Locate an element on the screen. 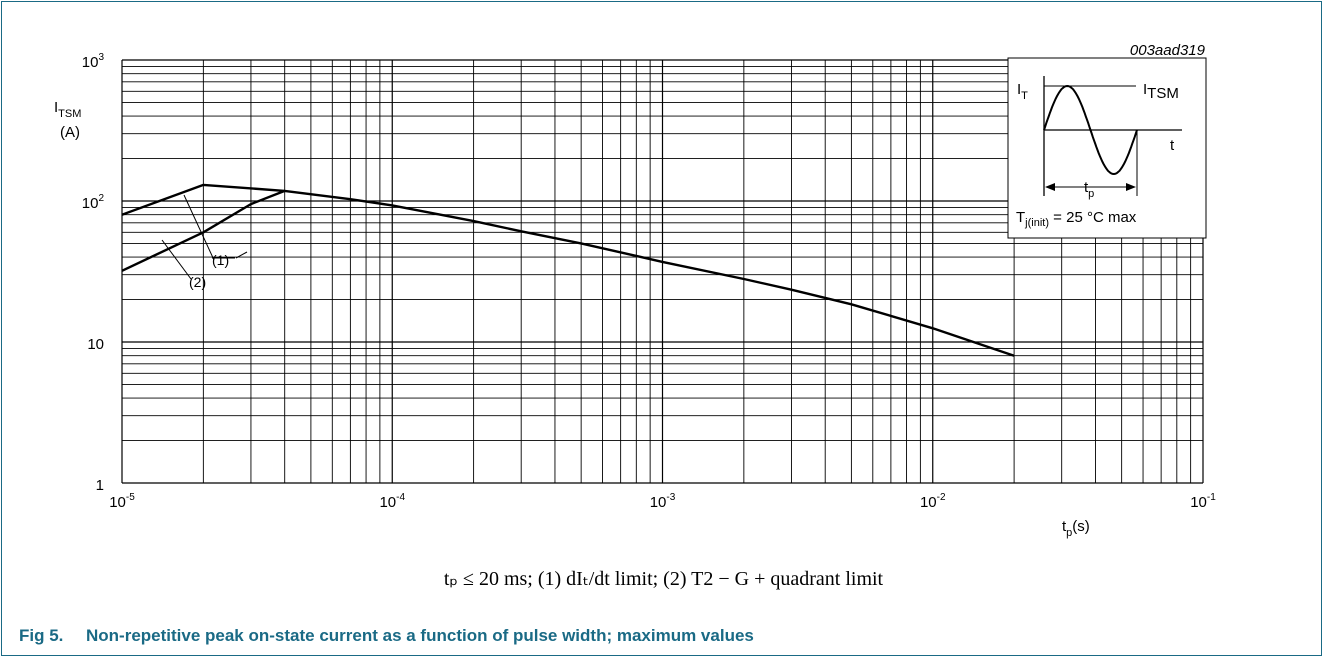 The height and width of the screenshot is (659, 1327). figure-number: Fig 5. is located at coordinates (41, 635).